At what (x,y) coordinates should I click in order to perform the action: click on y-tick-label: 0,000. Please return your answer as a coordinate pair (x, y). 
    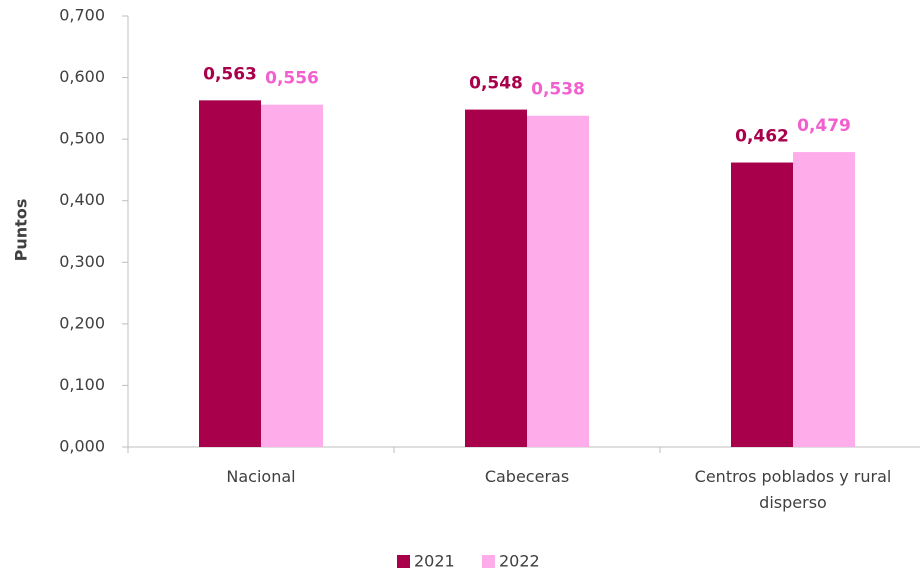
    Looking at the image, I should click on (82, 446).